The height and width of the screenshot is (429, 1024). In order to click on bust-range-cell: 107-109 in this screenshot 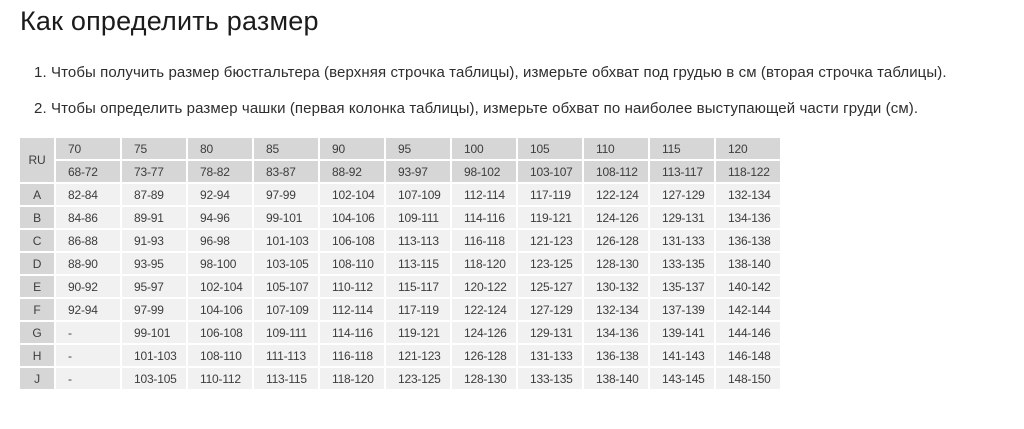, I will do `click(286, 309)`.